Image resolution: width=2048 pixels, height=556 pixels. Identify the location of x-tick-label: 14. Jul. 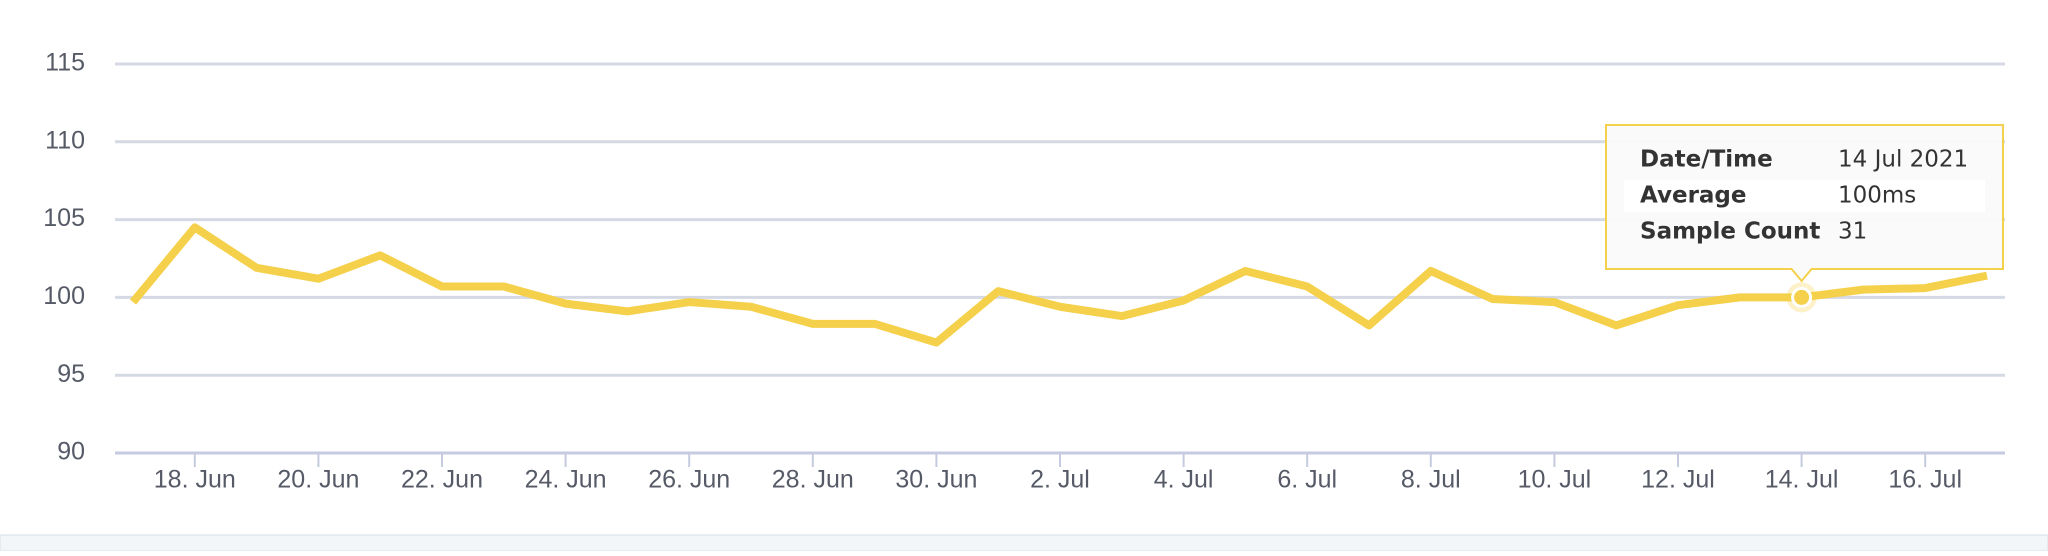
(1802, 480).